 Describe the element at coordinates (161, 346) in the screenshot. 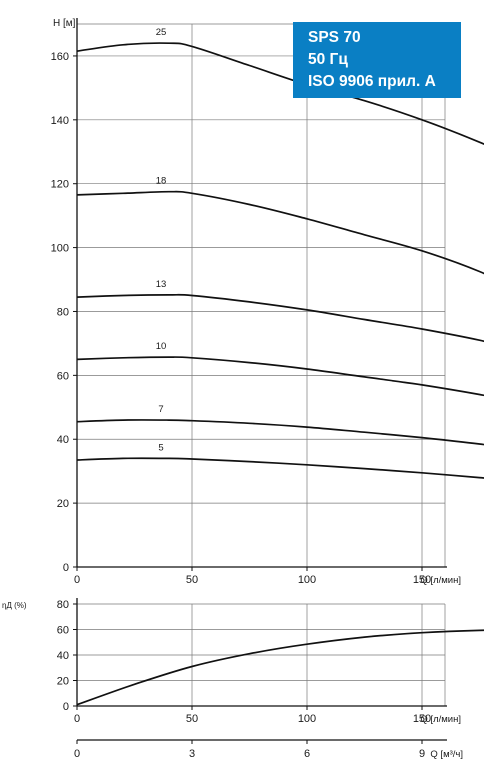

I see `curve-label: 10` at that location.